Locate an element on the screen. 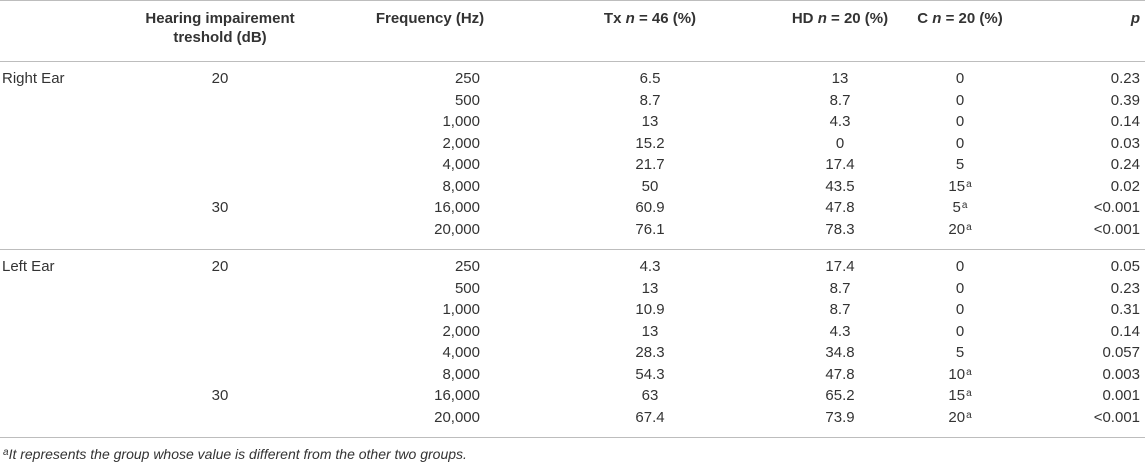 This screenshot has width=1145, height=463. frequency-cell: 1,000 is located at coordinates (461, 121).